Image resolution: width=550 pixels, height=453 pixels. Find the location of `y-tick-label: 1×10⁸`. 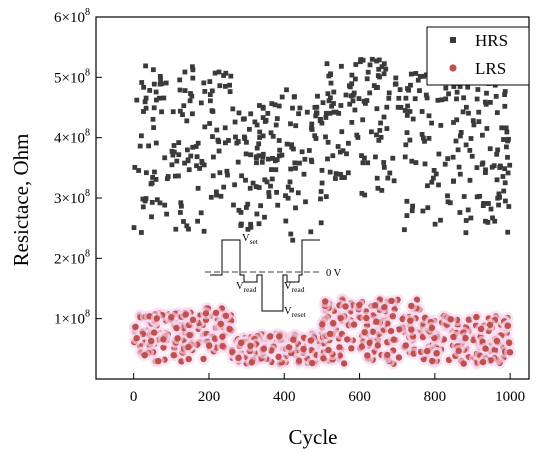

y-tick-label: 1×10⁸ is located at coordinates (72, 318).